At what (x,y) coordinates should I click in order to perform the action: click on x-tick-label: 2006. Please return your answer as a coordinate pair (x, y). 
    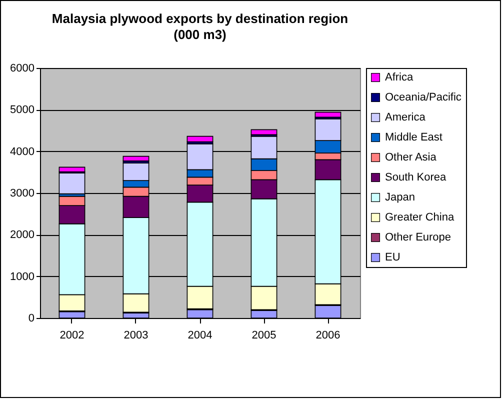
    Looking at the image, I should click on (328, 336).